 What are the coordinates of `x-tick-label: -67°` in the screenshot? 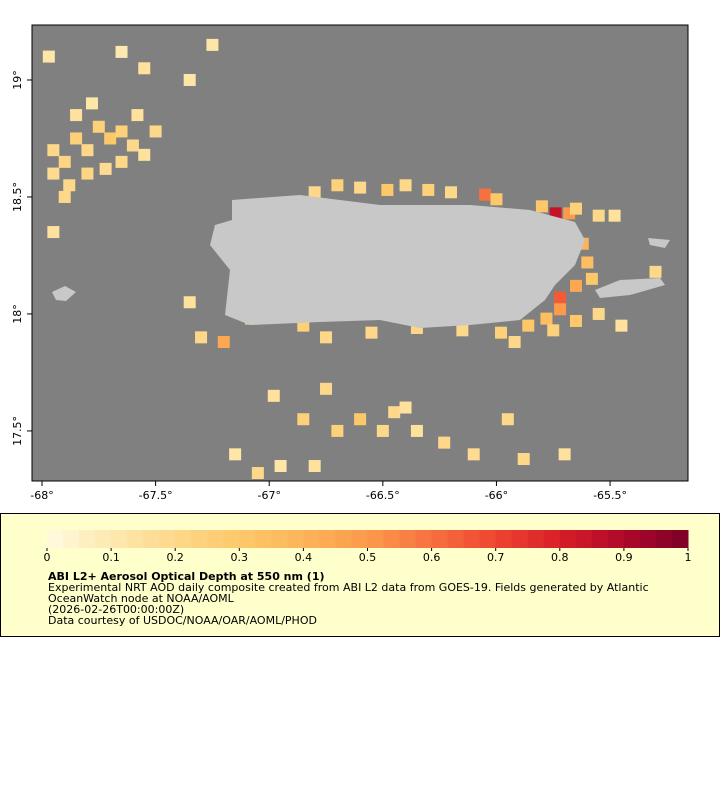 It's located at (268, 495).